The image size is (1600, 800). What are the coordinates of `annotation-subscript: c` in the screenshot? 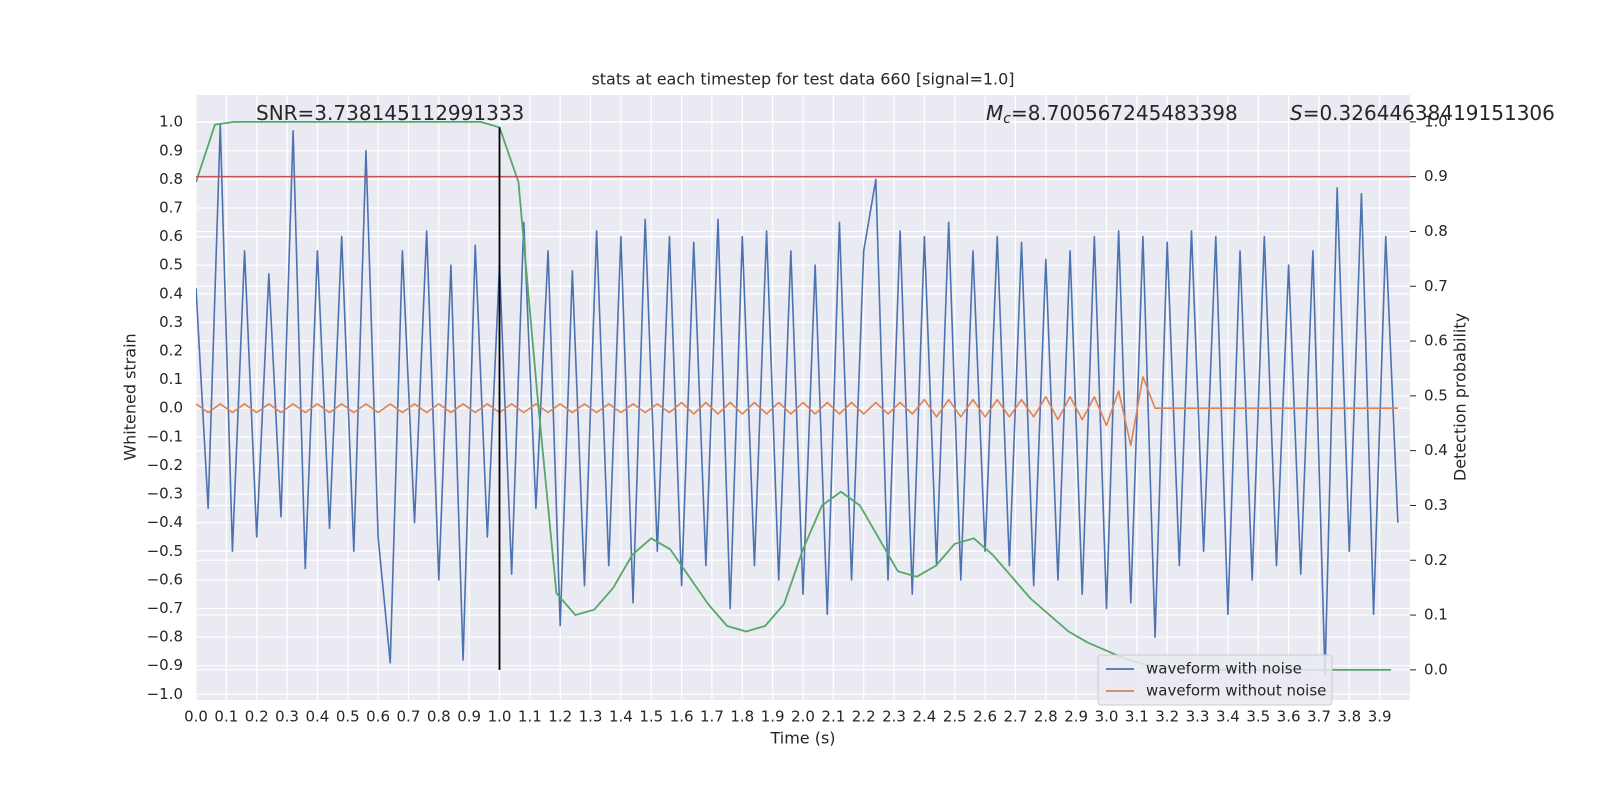 It's located at (1007, 119).